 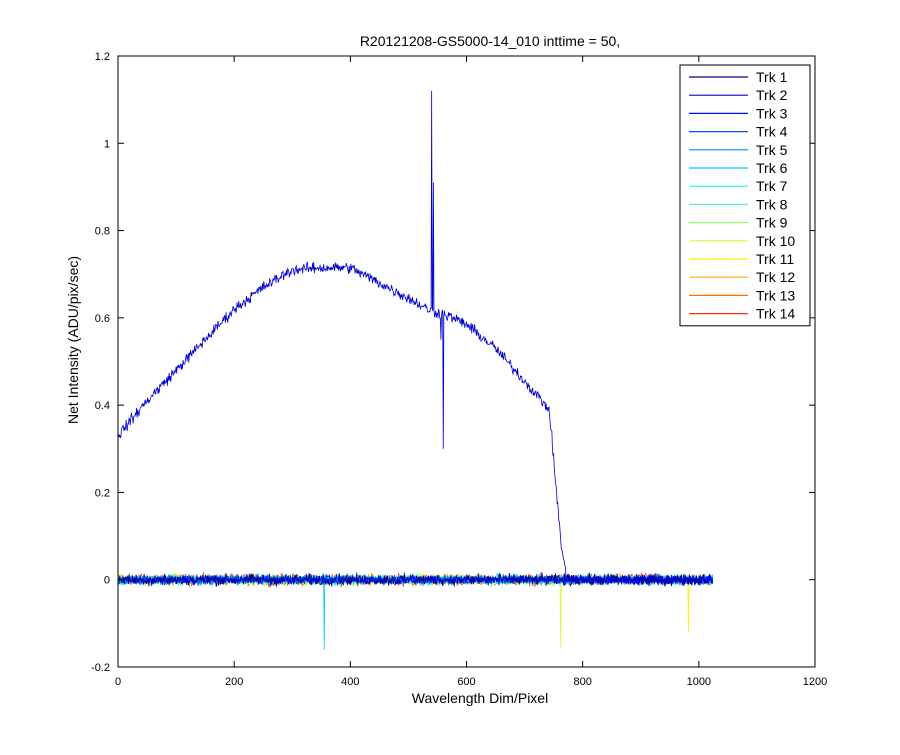 What do you see at coordinates (772, 150) in the screenshot?
I see `legend-label: Trk 5` at bounding box center [772, 150].